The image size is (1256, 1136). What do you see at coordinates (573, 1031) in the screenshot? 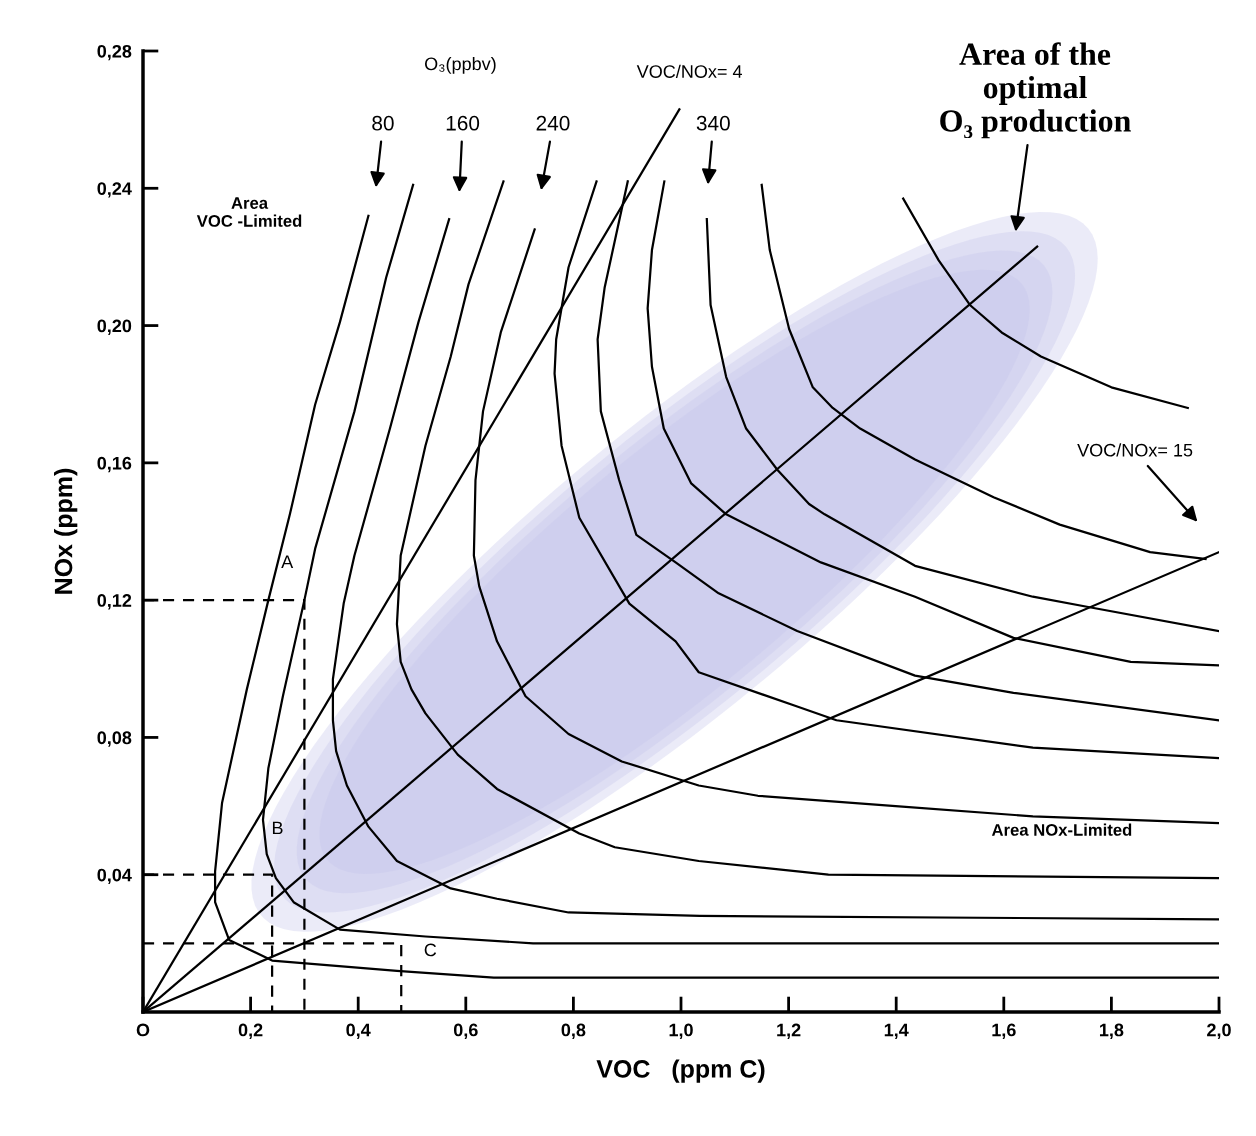
I see `x-tick-label: 0,8` at bounding box center [573, 1031].